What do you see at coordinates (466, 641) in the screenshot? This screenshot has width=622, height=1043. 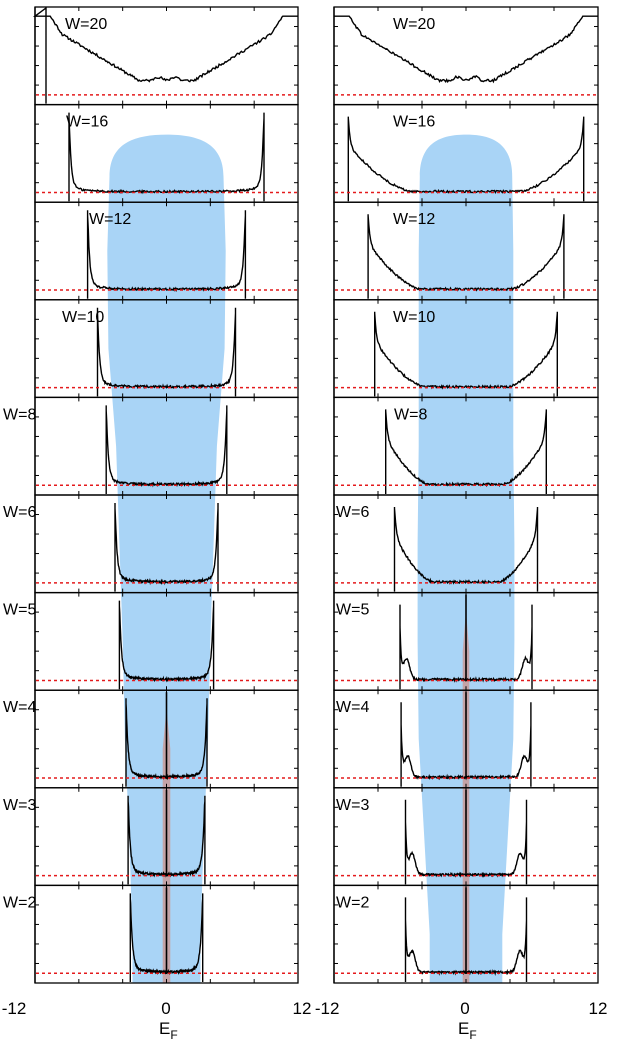 I see `panel-w-5: W=5` at bounding box center [466, 641].